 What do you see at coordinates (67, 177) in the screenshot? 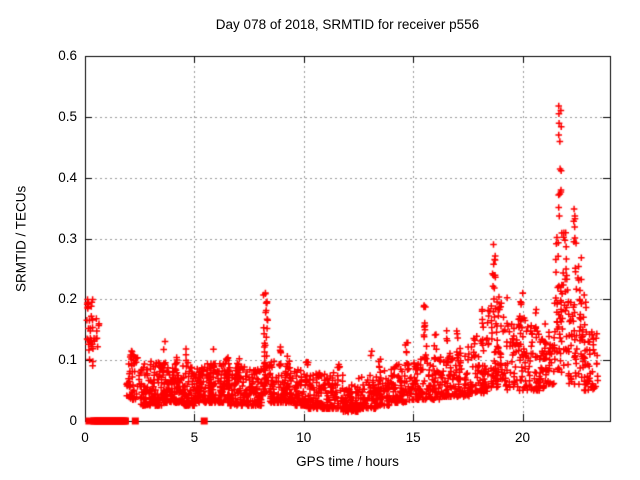
I see `y-tick-label: 0.4` at bounding box center [67, 177].